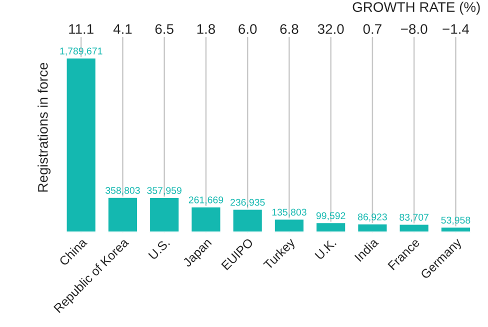 The image size is (488, 327). Describe the element at coordinates (416, 8) in the screenshot. I see `text: GROWTH RATE (%)` at that location.